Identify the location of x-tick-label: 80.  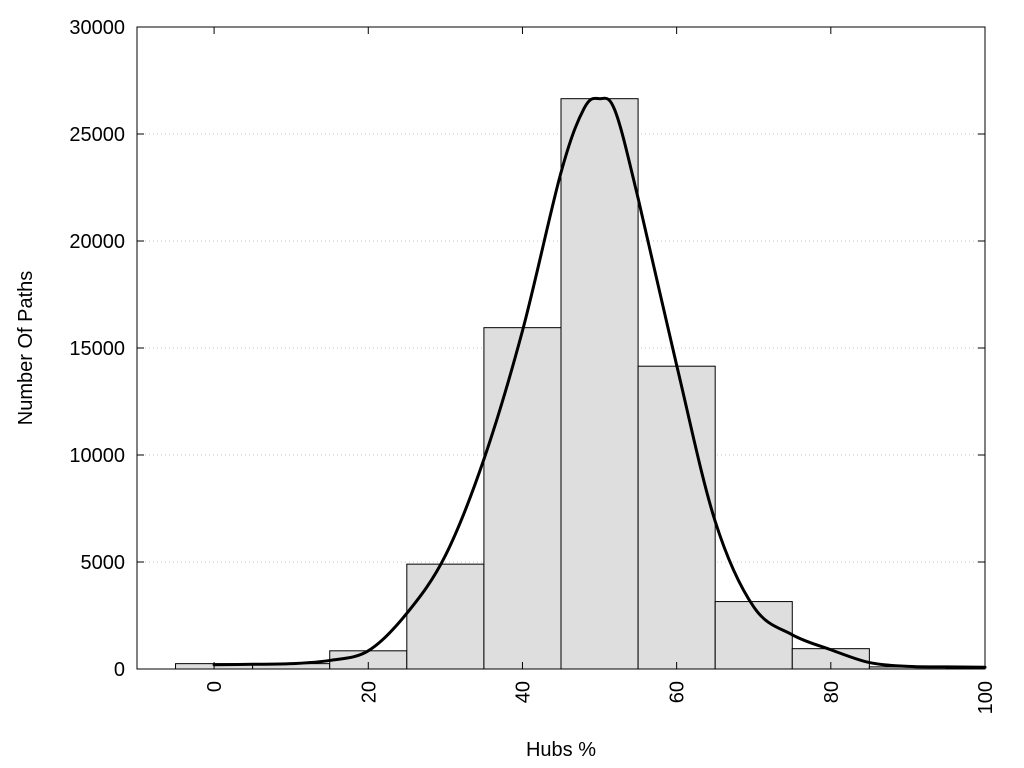
(832, 692).